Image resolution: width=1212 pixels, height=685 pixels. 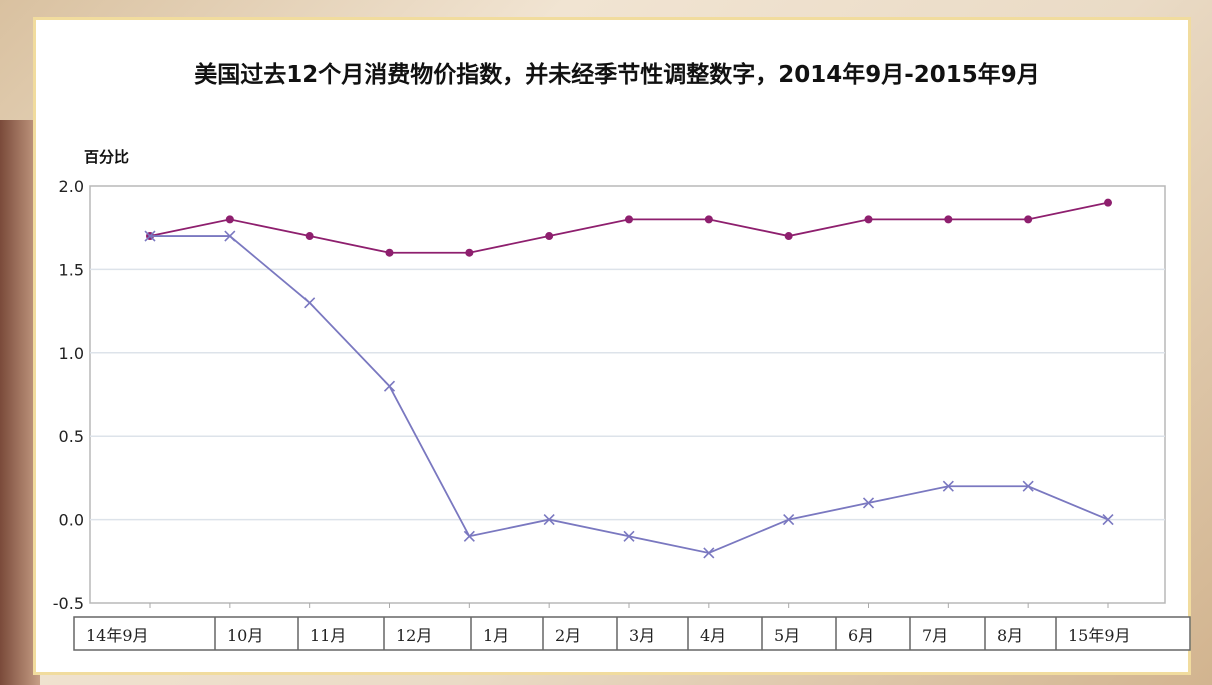 What do you see at coordinates (71, 436) in the screenshot?
I see `y-tick-label: 0.5` at bounding box center [71, 436].